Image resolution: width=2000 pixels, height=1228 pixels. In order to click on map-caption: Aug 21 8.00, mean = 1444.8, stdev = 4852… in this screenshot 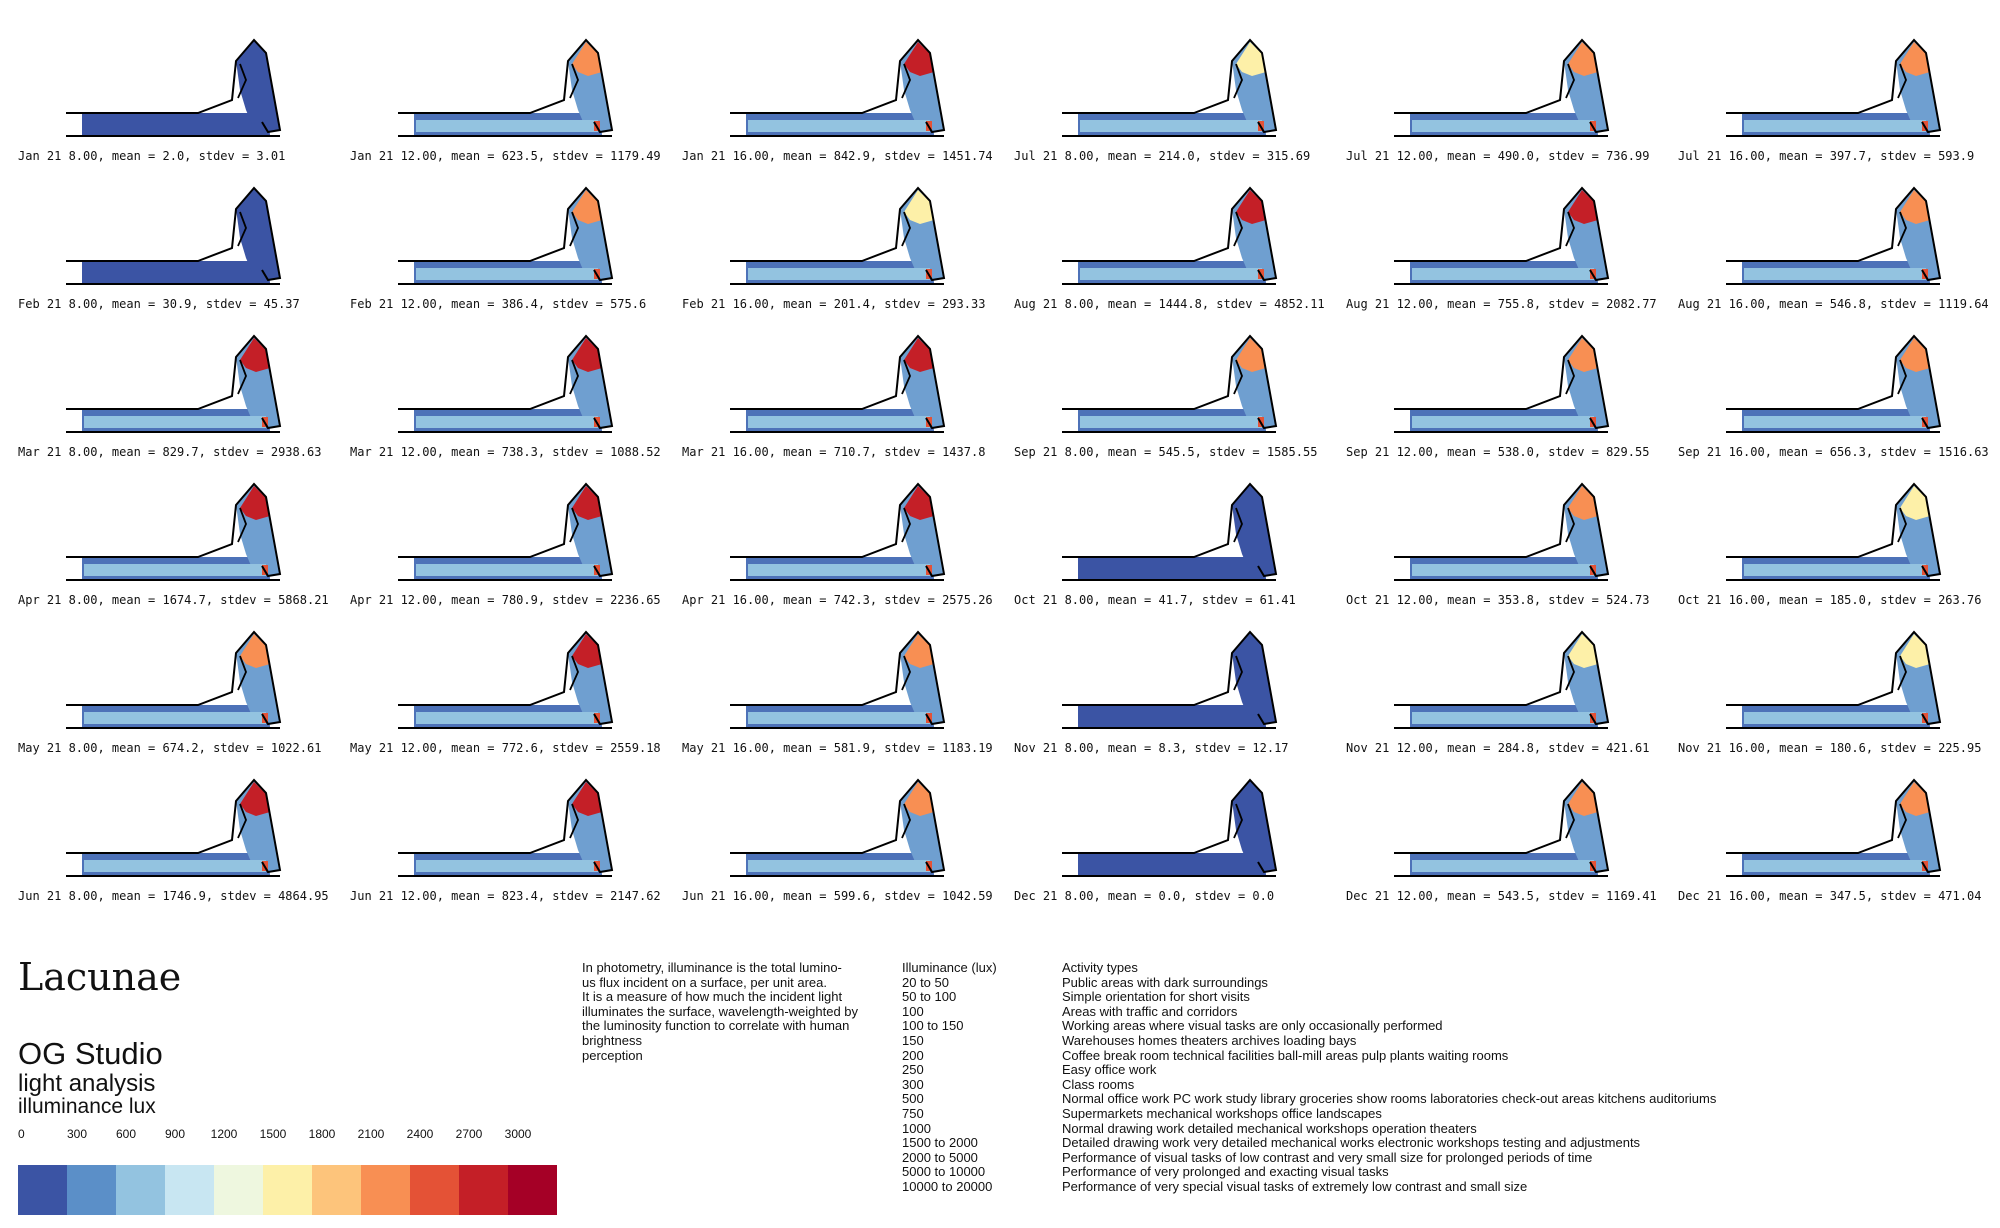, I will do `click(1169, 304)`.